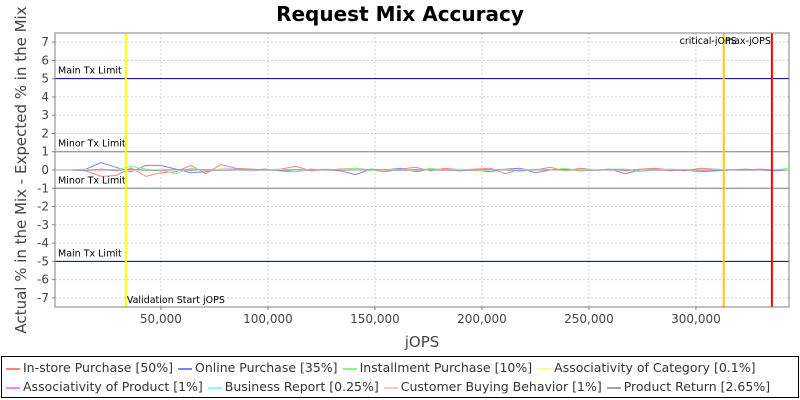  I want to click on legend-label: In-store Purchase [50%], so click(98, 367).